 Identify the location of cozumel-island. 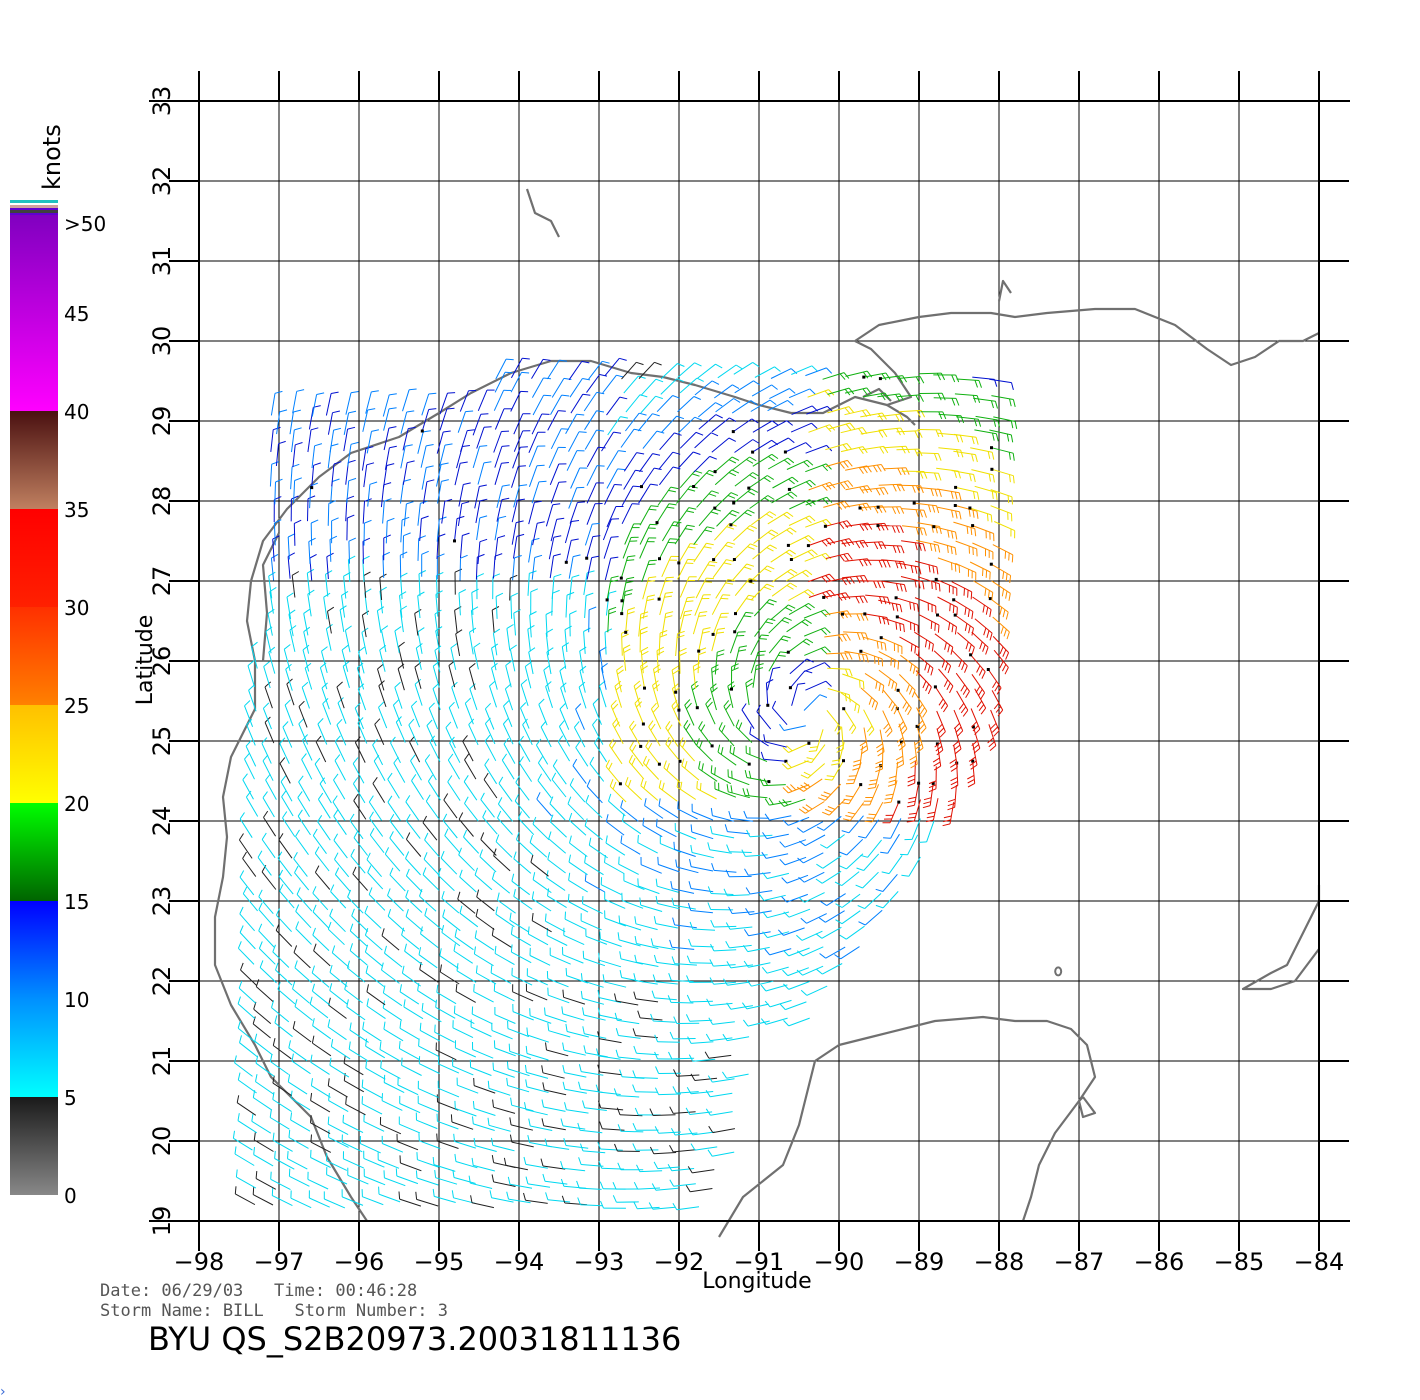
(1087, 1107).